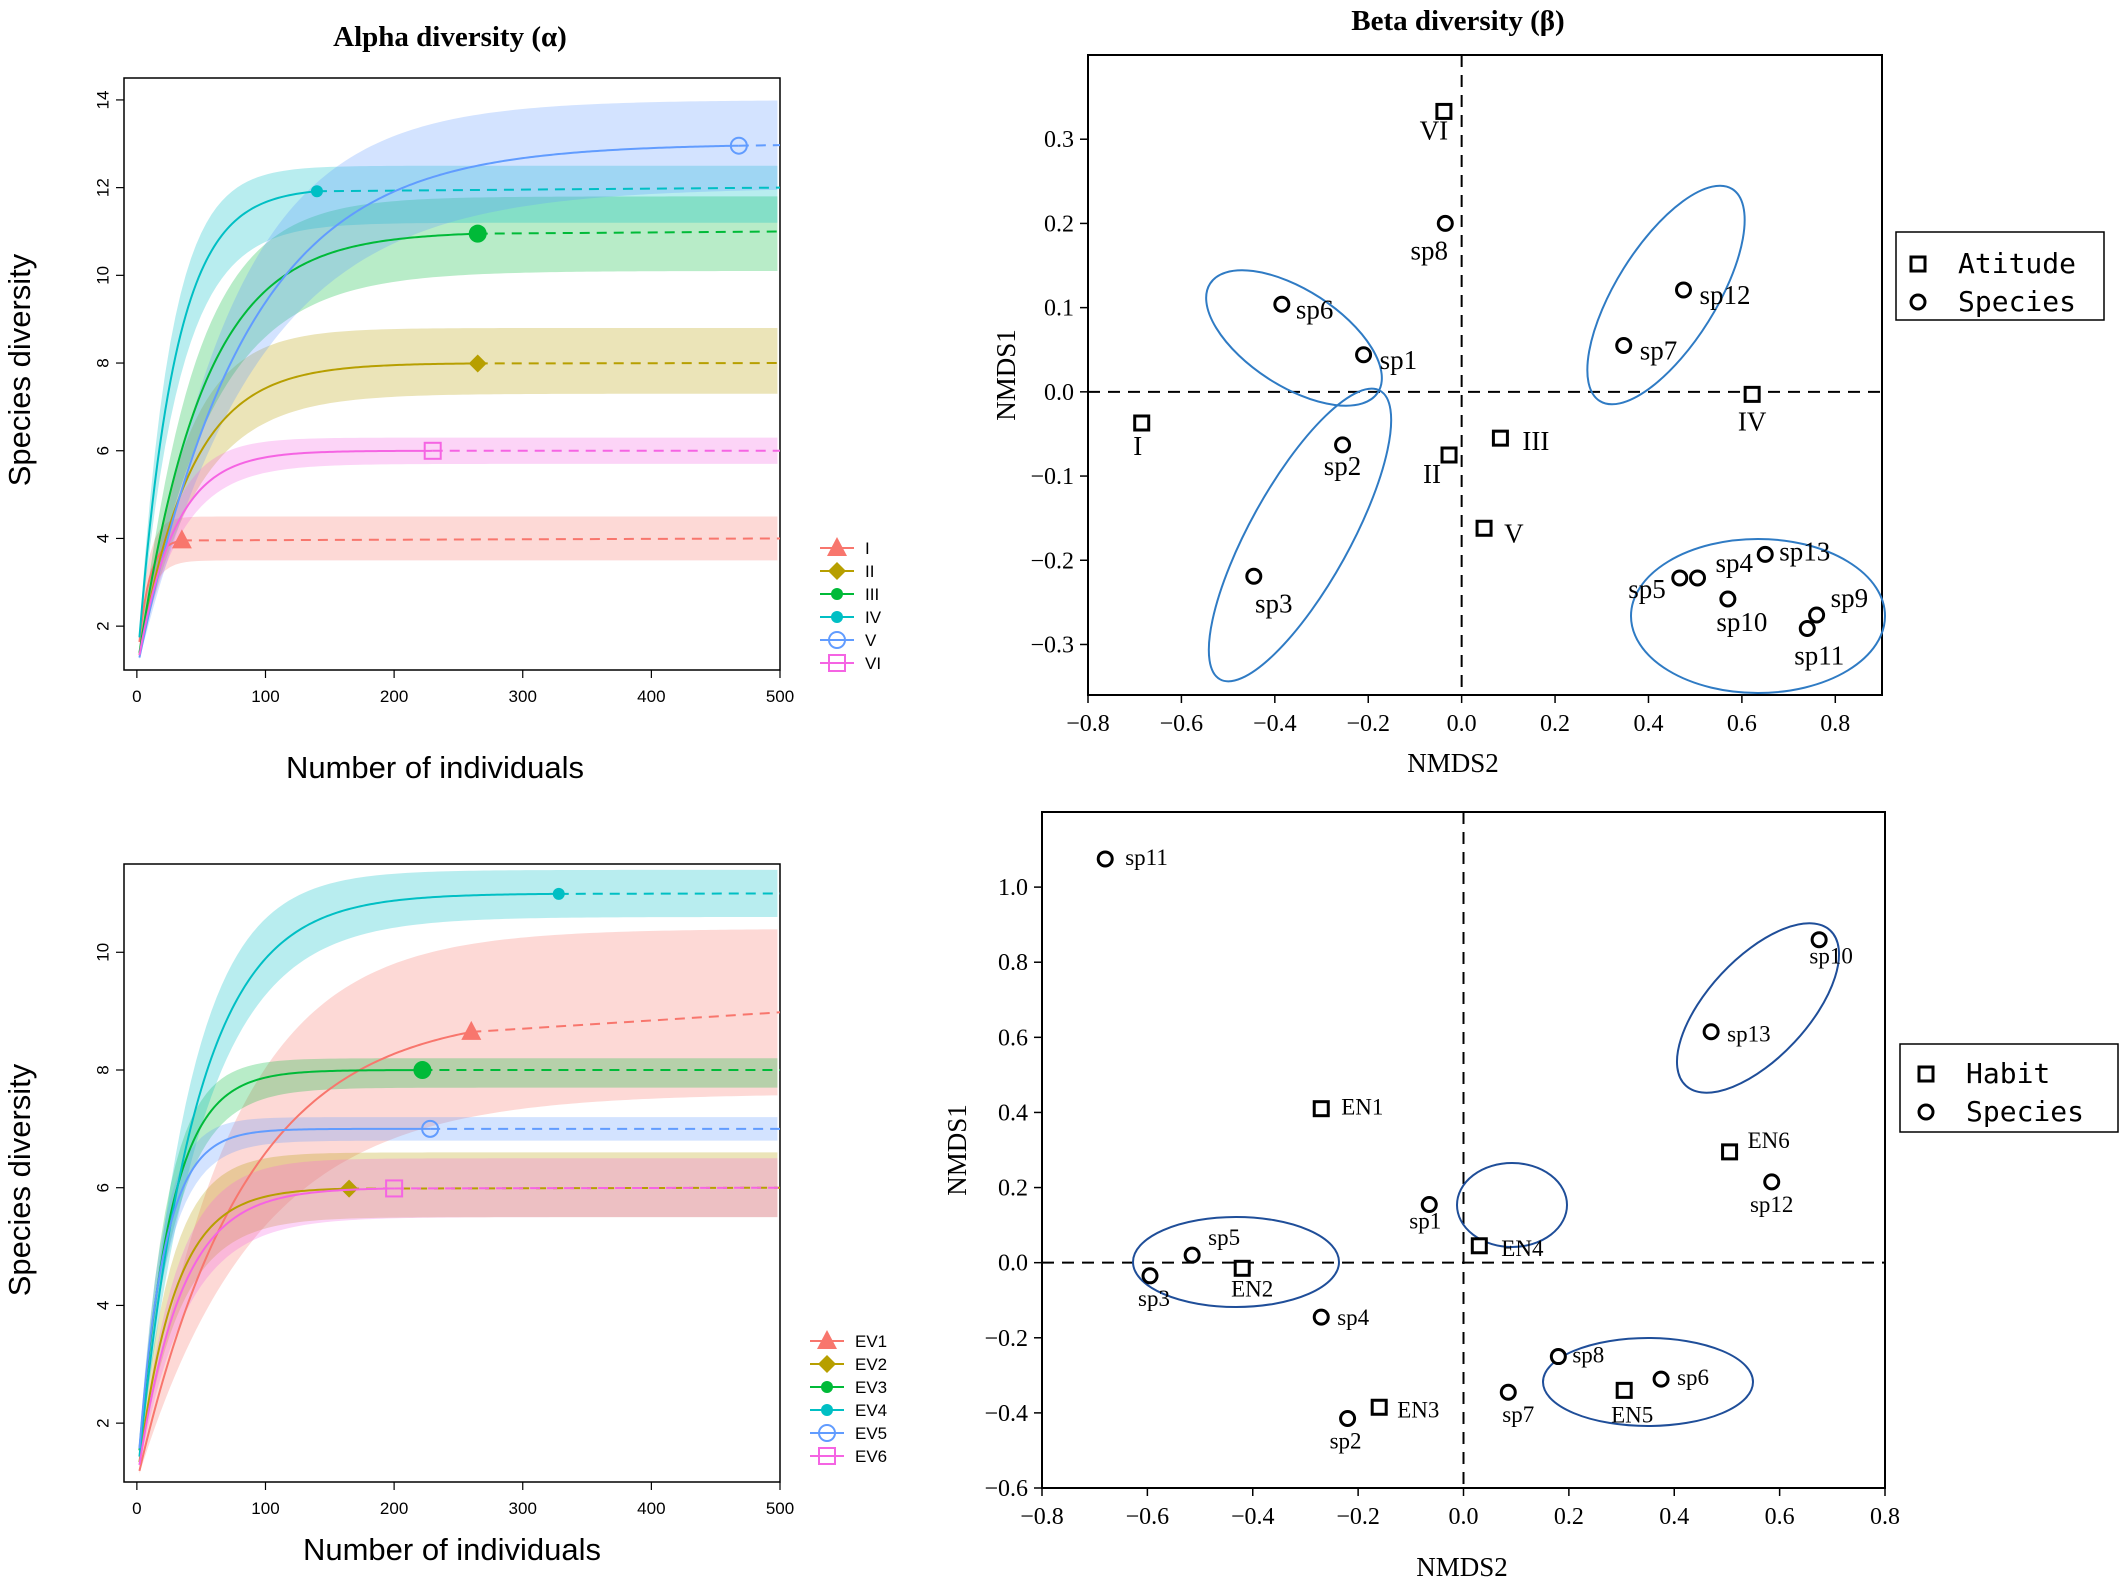  I want to click on x-tick-label: 0.2, so click(1555, 724).